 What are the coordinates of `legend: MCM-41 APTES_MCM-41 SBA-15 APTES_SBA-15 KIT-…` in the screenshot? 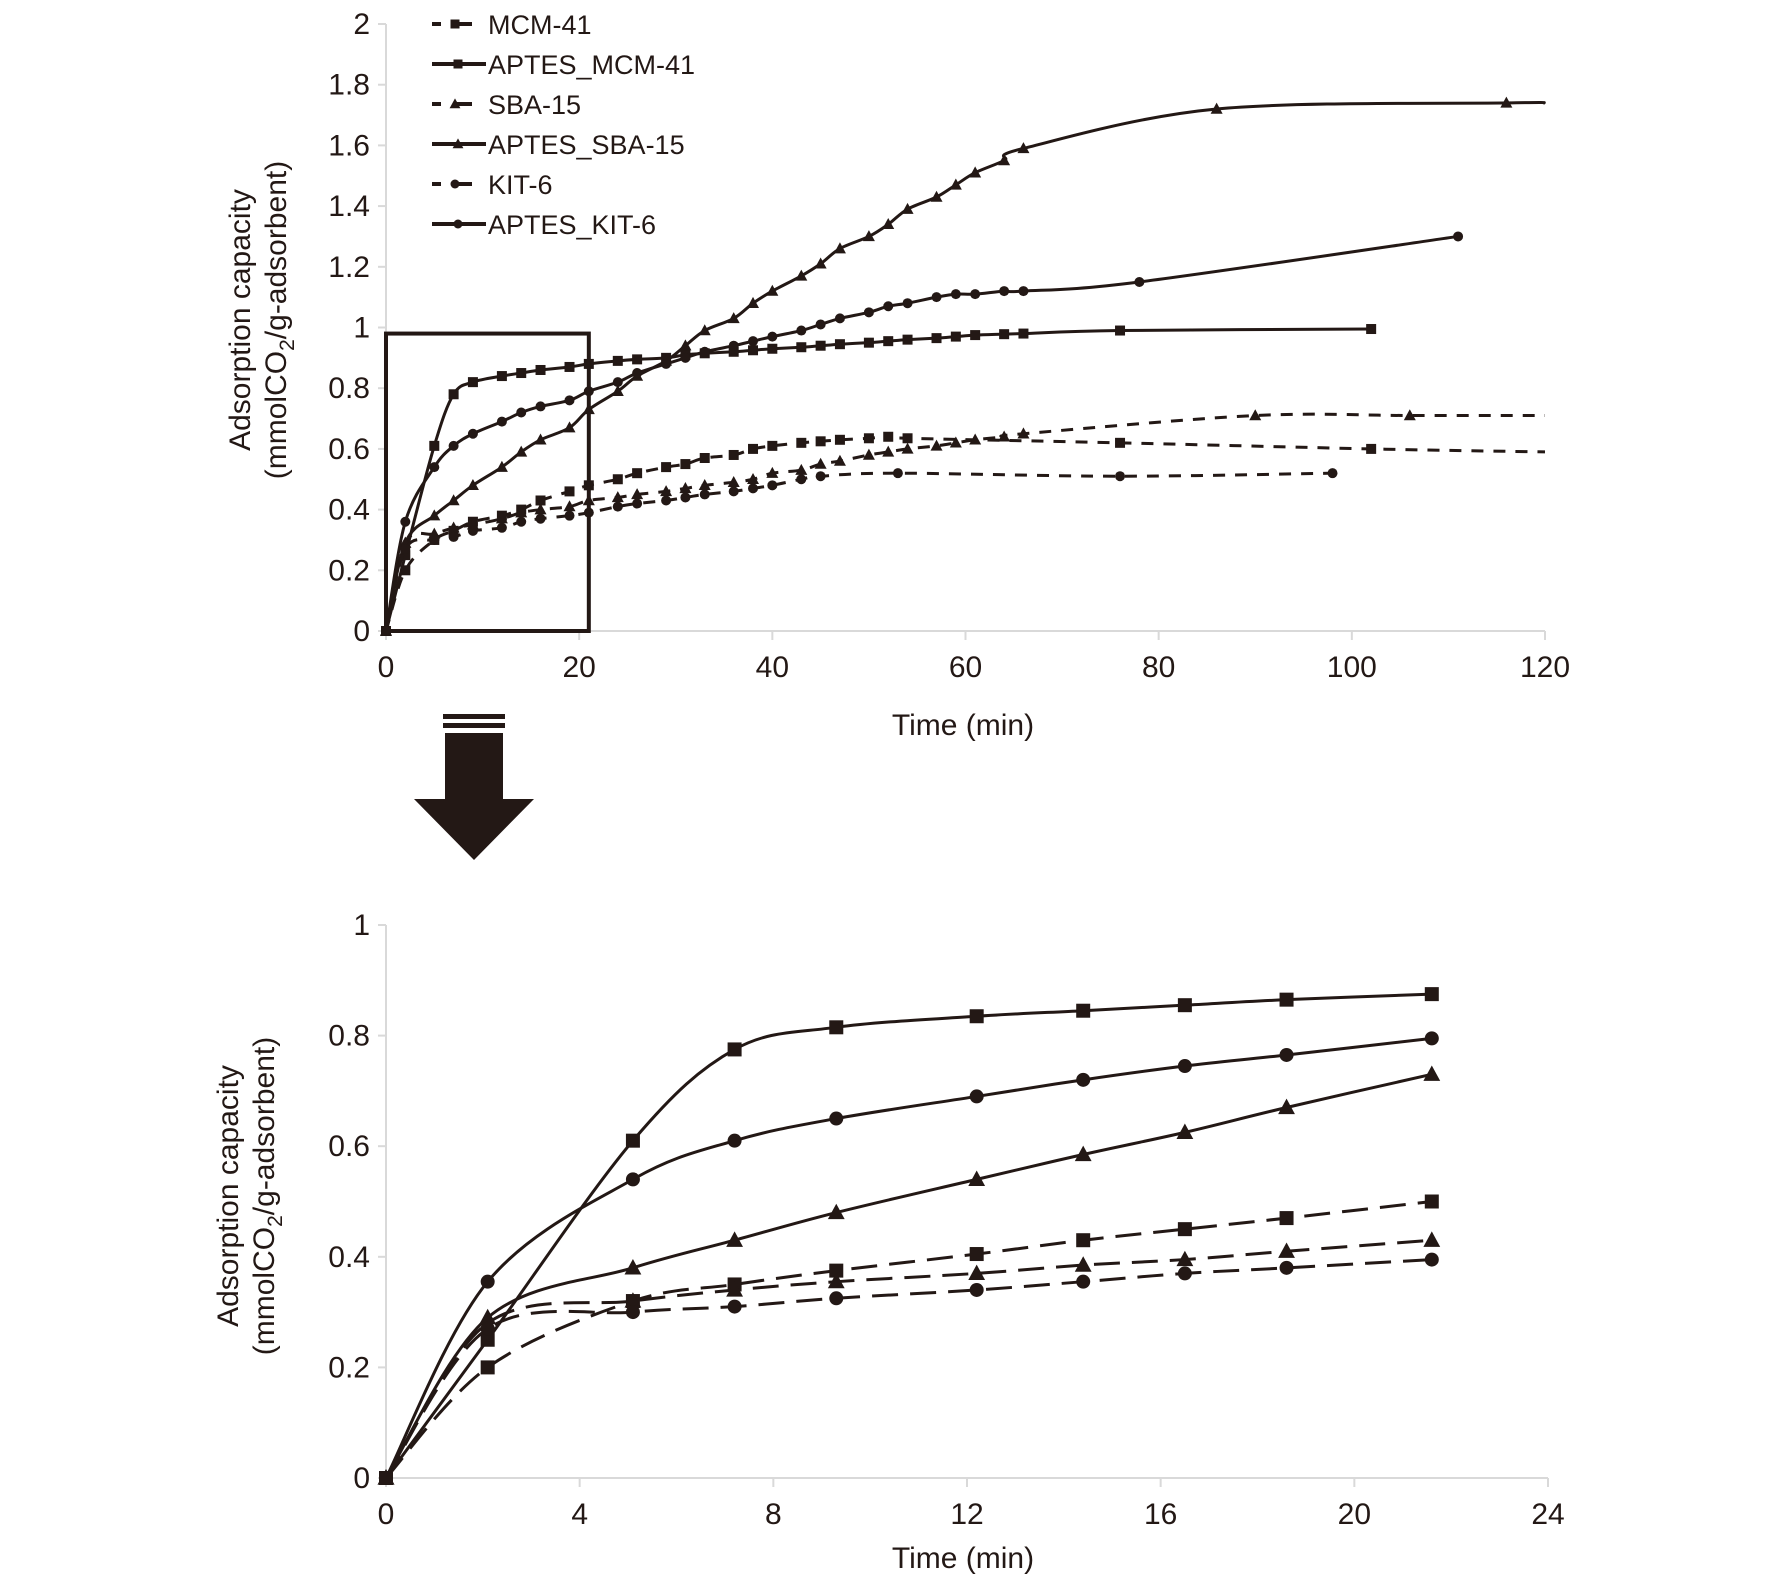 It's located at (563, 125).